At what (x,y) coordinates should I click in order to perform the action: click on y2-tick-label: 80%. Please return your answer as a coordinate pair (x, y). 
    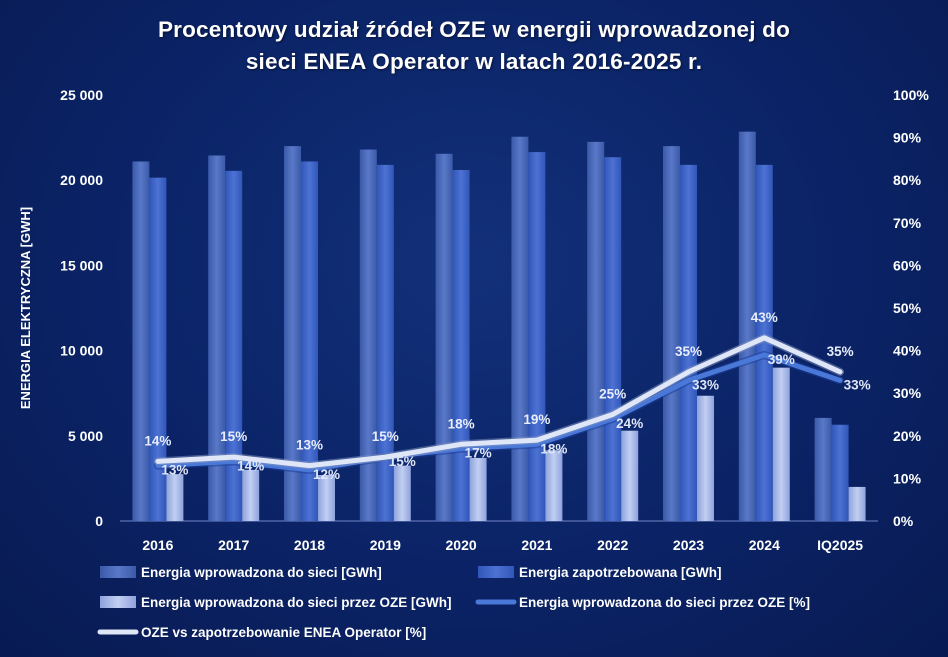
    Looking at the image, I should click on (907, 180).